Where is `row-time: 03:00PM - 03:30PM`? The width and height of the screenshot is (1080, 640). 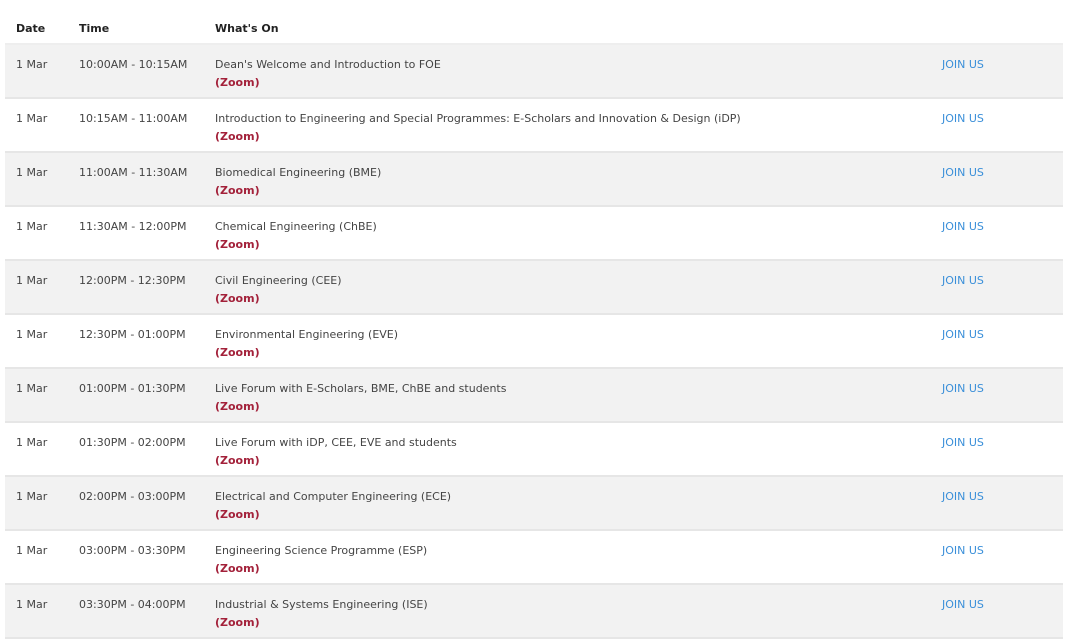
row-time: 03:00PM - 03:30PM is located at coordinates (132, 550).